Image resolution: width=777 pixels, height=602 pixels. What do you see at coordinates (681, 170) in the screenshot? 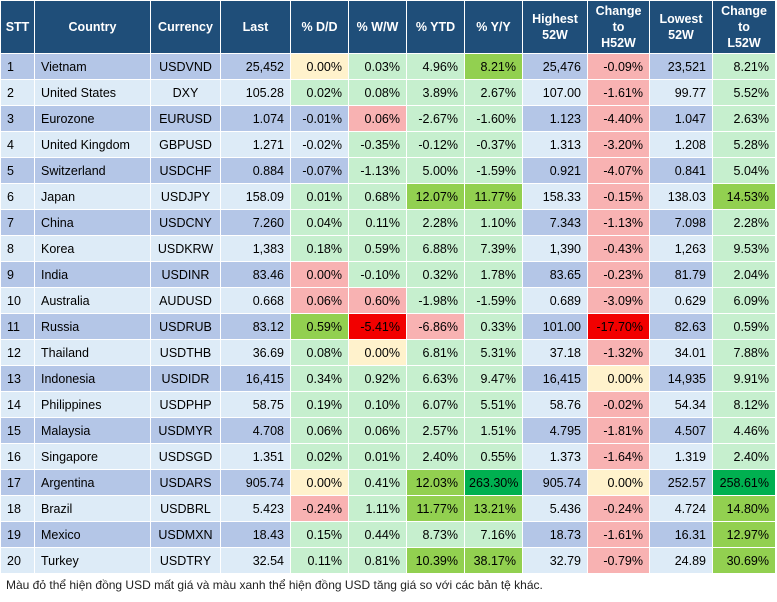
I see `cell-low: 0.841` at bounding box center [681, 170].